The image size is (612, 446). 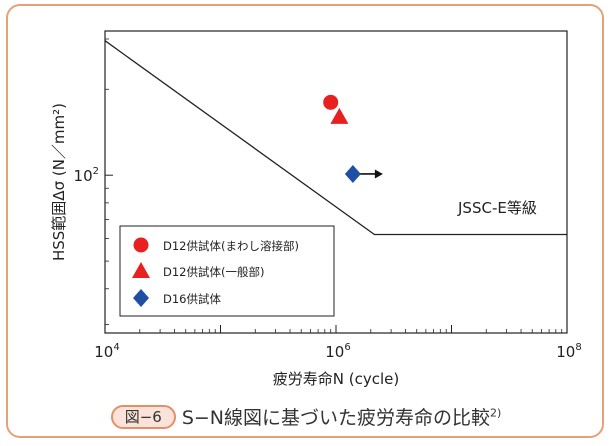 I want to click on y-axis-label: HSS範囲Δσ (N／mm²), so click(x=59, y=182).